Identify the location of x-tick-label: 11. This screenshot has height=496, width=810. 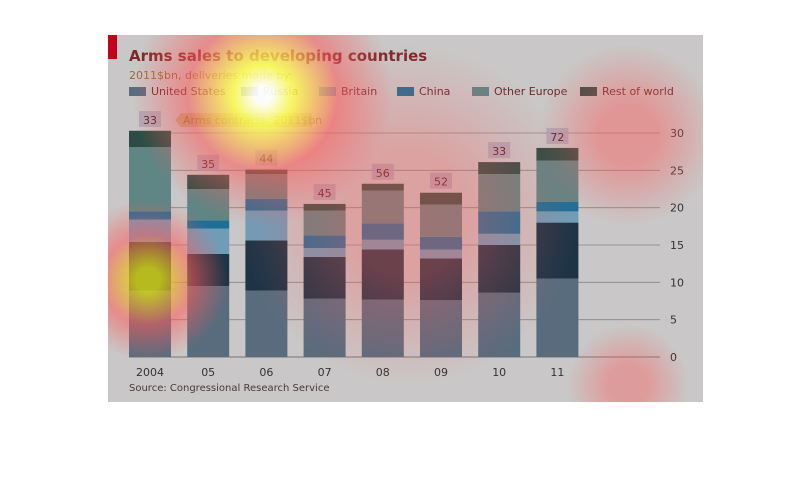
(557, 372).